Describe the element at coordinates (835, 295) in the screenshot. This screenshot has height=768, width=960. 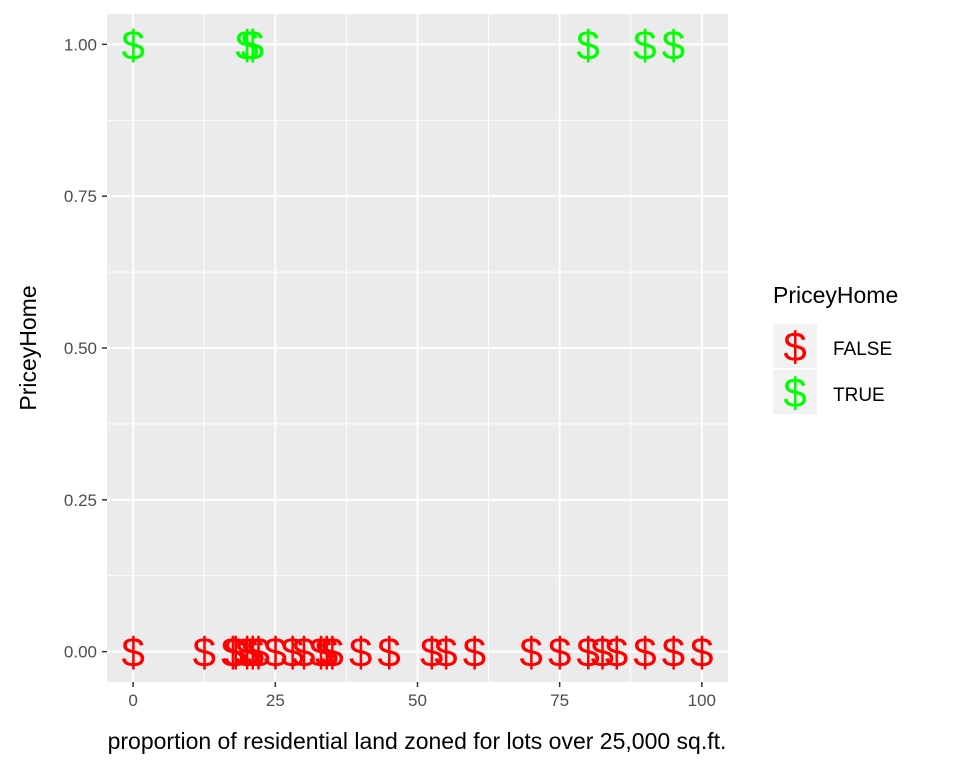
I see `legend-title: PriceyHome` at that location.